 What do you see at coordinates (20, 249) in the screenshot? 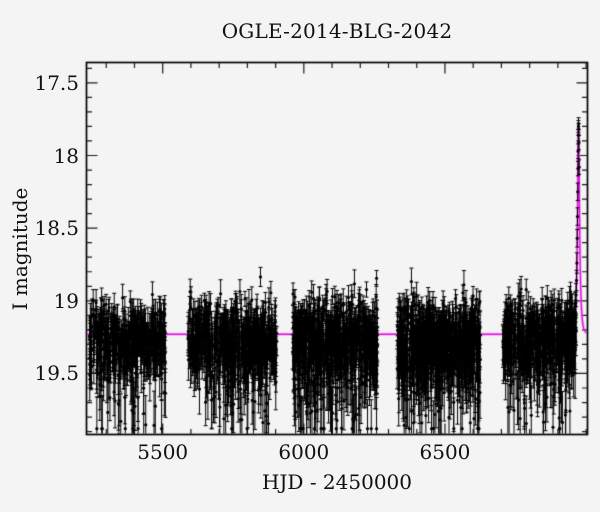
I see `y-axis-label: I magnitude` at bounding box center [20, 249].